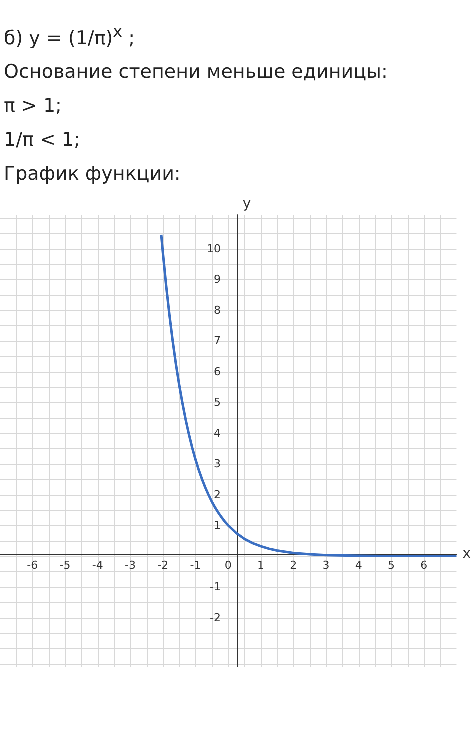 This screenshot has height=742, width=474. I want to click on y-tick-label: 10, so click(214, 249).